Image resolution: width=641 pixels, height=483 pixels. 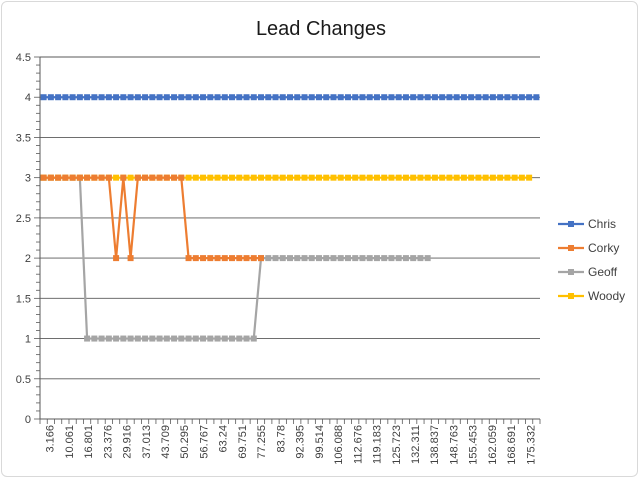 I want to click on x-tick-label: 132.311, so click(x=416, y=444).